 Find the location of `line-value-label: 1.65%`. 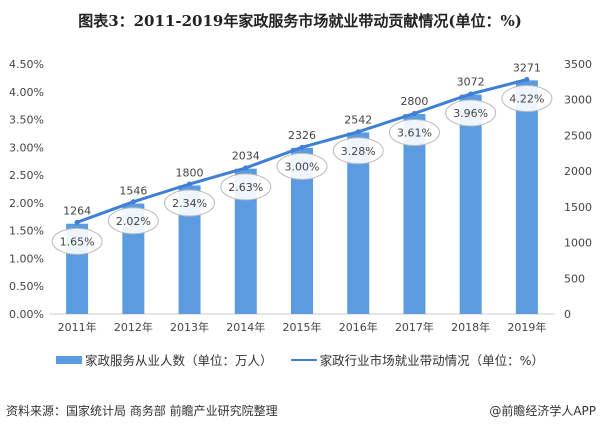

line-value-label: 1.65% is located at coordinates (77, 241).